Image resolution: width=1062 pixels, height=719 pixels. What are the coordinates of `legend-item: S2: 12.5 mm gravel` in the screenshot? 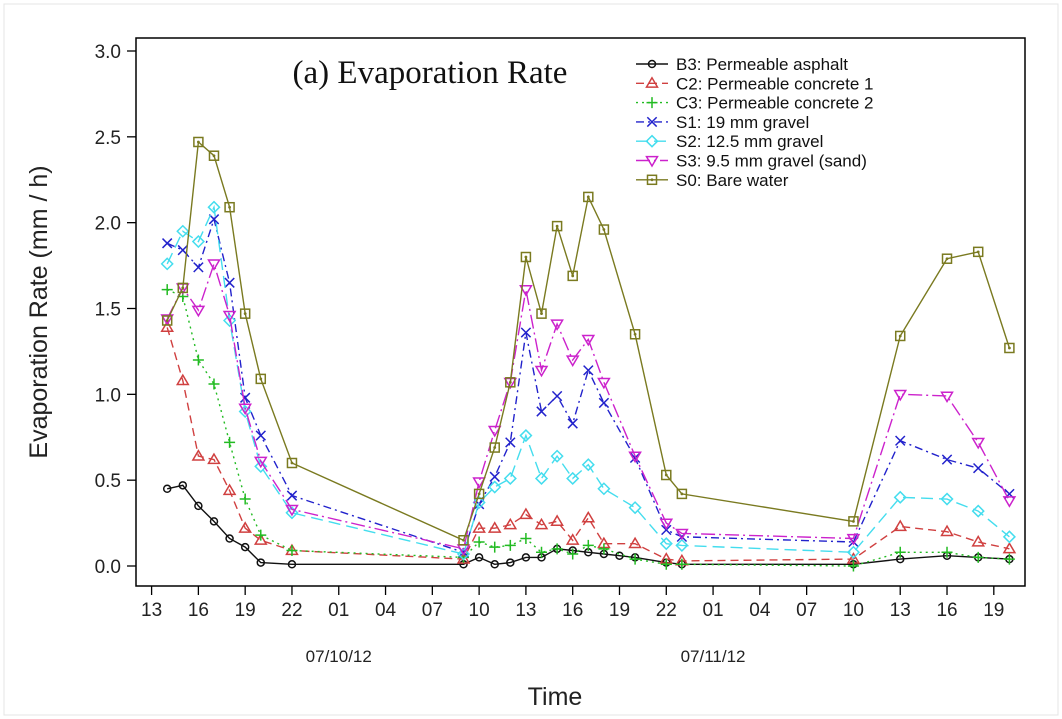 It's located at (729, 141).